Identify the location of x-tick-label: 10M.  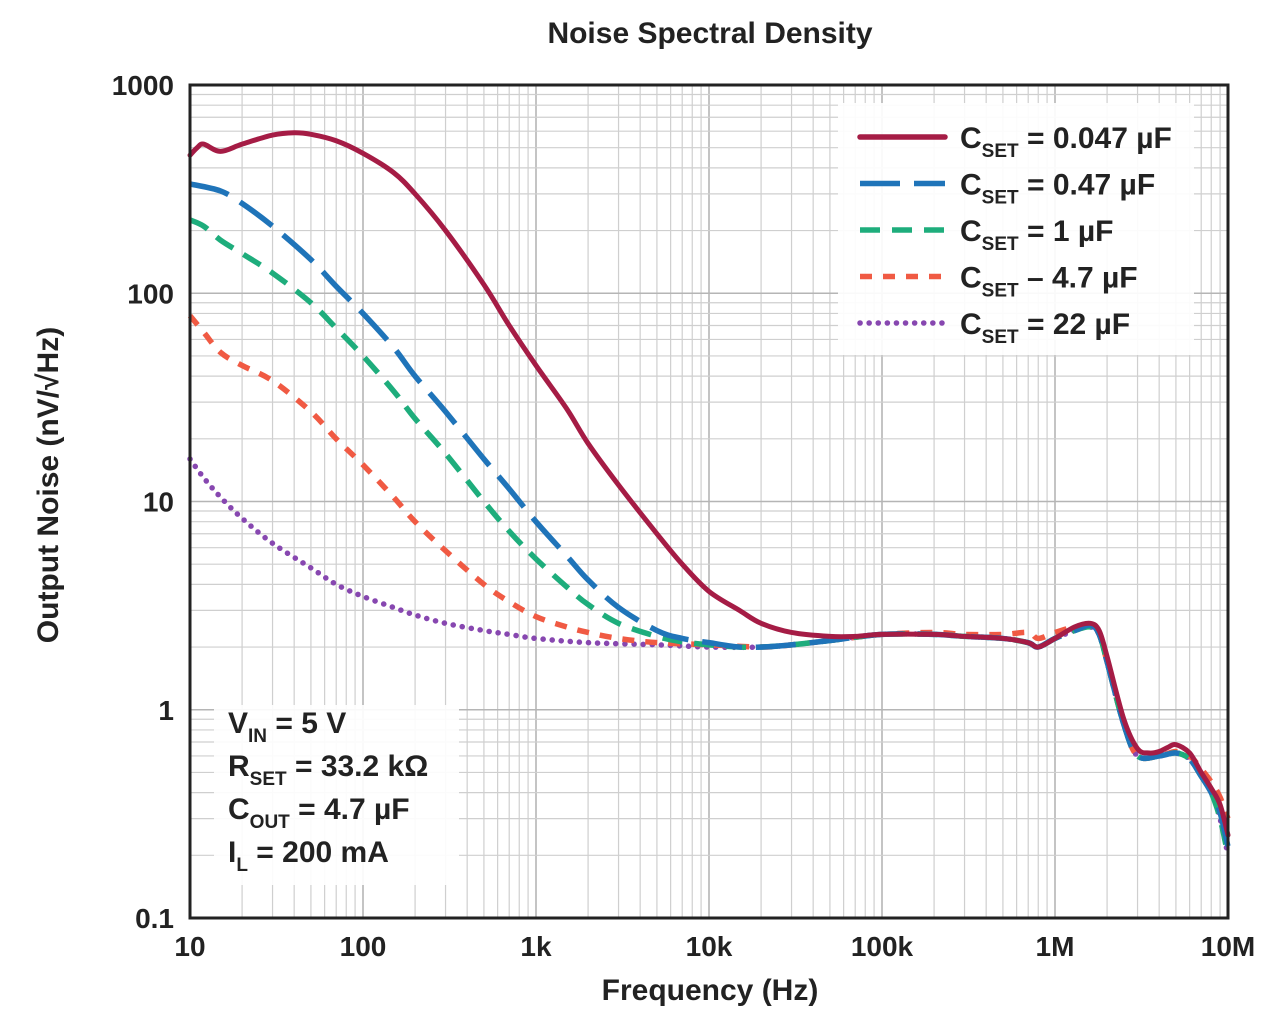
(1228, 946).